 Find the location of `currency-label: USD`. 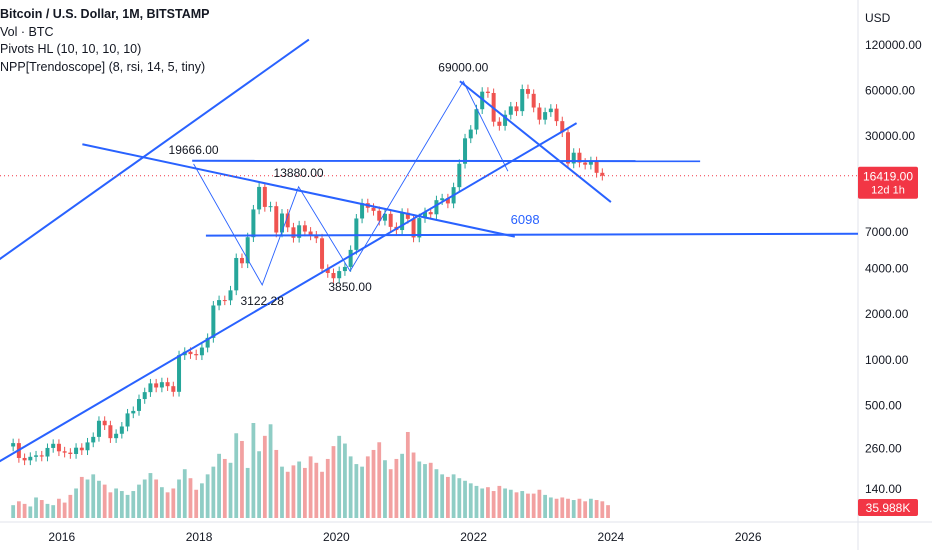

currency-label: USD is located at coordinates (878, 18).